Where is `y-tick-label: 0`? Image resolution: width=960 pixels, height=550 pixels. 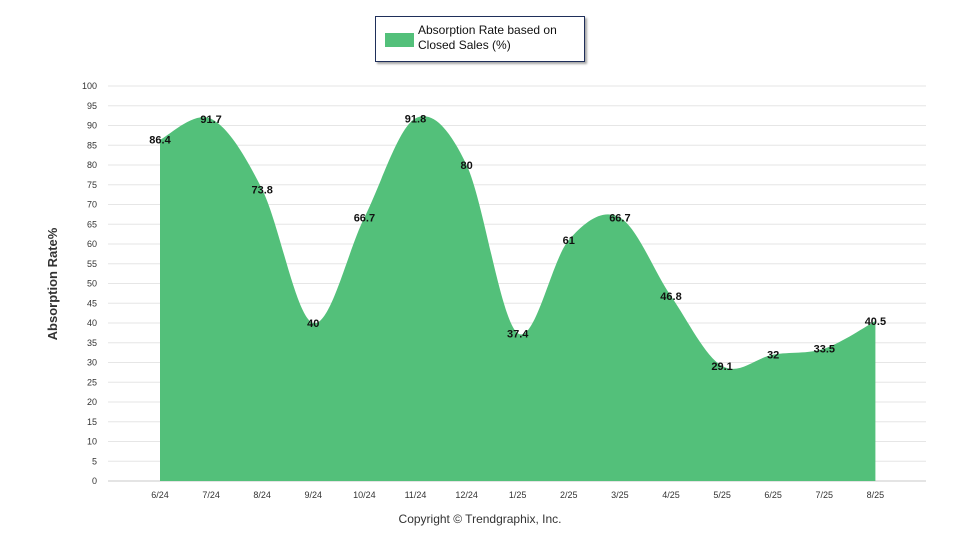
y-tick-label: 0 is located at coordinates (94, 481).